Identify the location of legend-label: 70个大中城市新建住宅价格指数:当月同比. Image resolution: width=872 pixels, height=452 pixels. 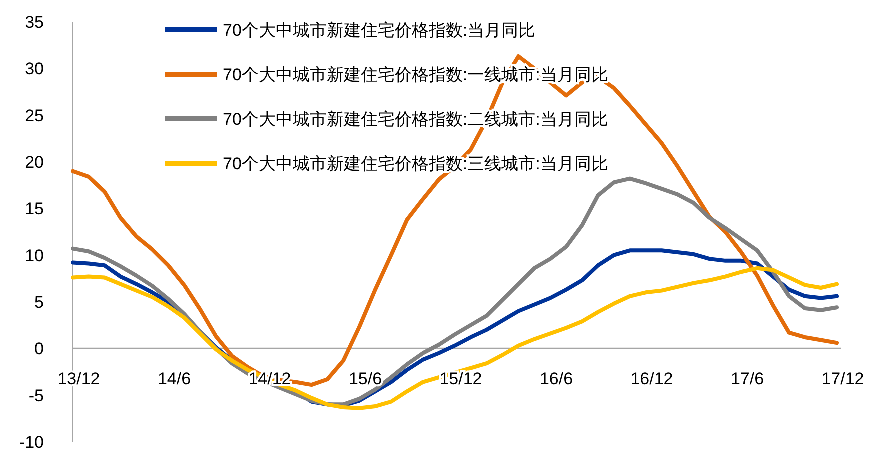
(379, 30).